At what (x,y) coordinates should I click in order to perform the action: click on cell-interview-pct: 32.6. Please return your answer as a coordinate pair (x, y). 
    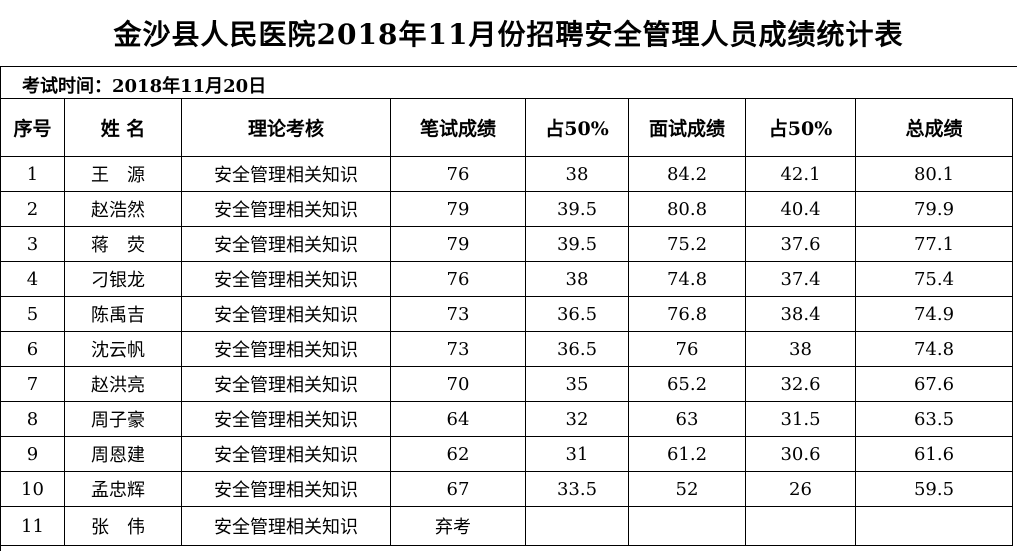
    Looking at the image, I should click on (800, 384).